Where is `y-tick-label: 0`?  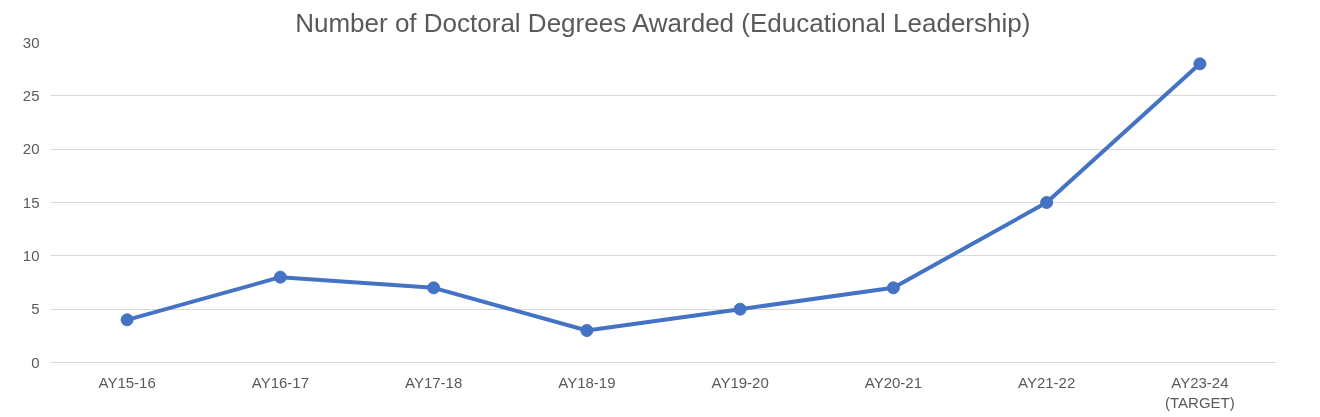
y-tick-label: 0 is located at coordinates (35, 362).